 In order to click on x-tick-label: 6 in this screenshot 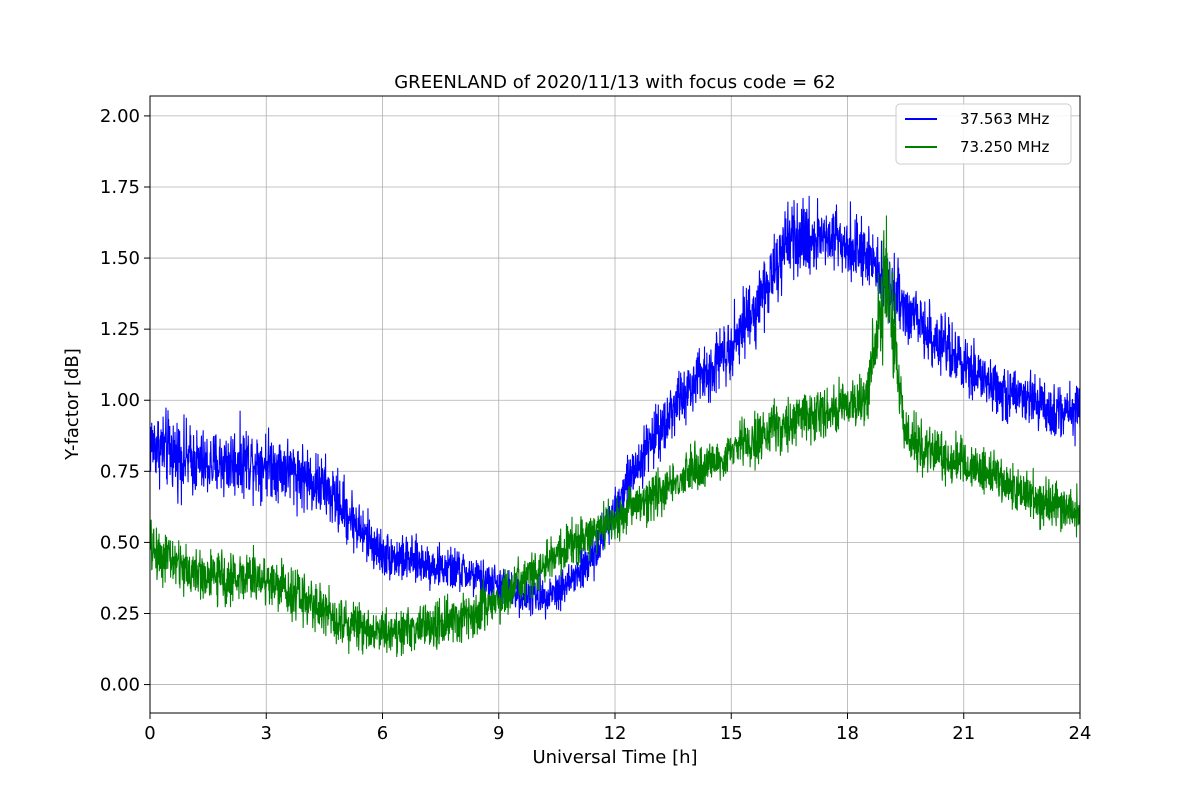, I will do `click(382, 733)`.